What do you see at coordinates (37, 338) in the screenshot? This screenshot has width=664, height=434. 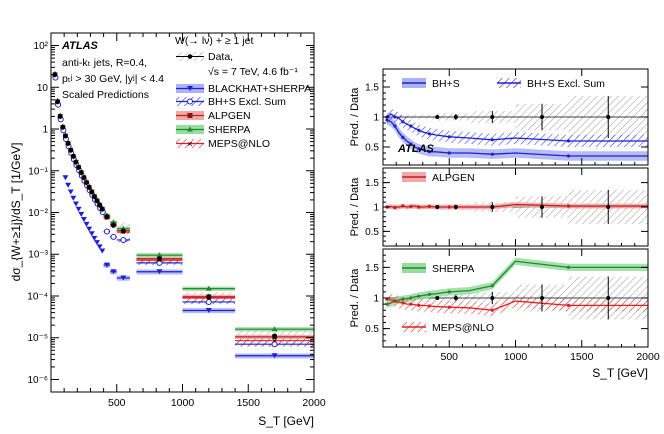 I see `spectrum-y-tick-label: 10⁻⁵` at bounding box center [37, 338].